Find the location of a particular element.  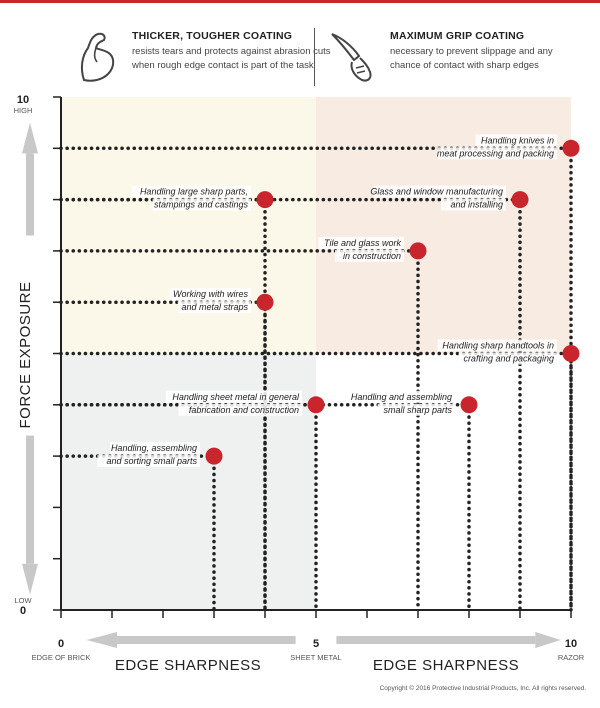

x-tick-label-5: 5 is located at coordinates (316, 644).